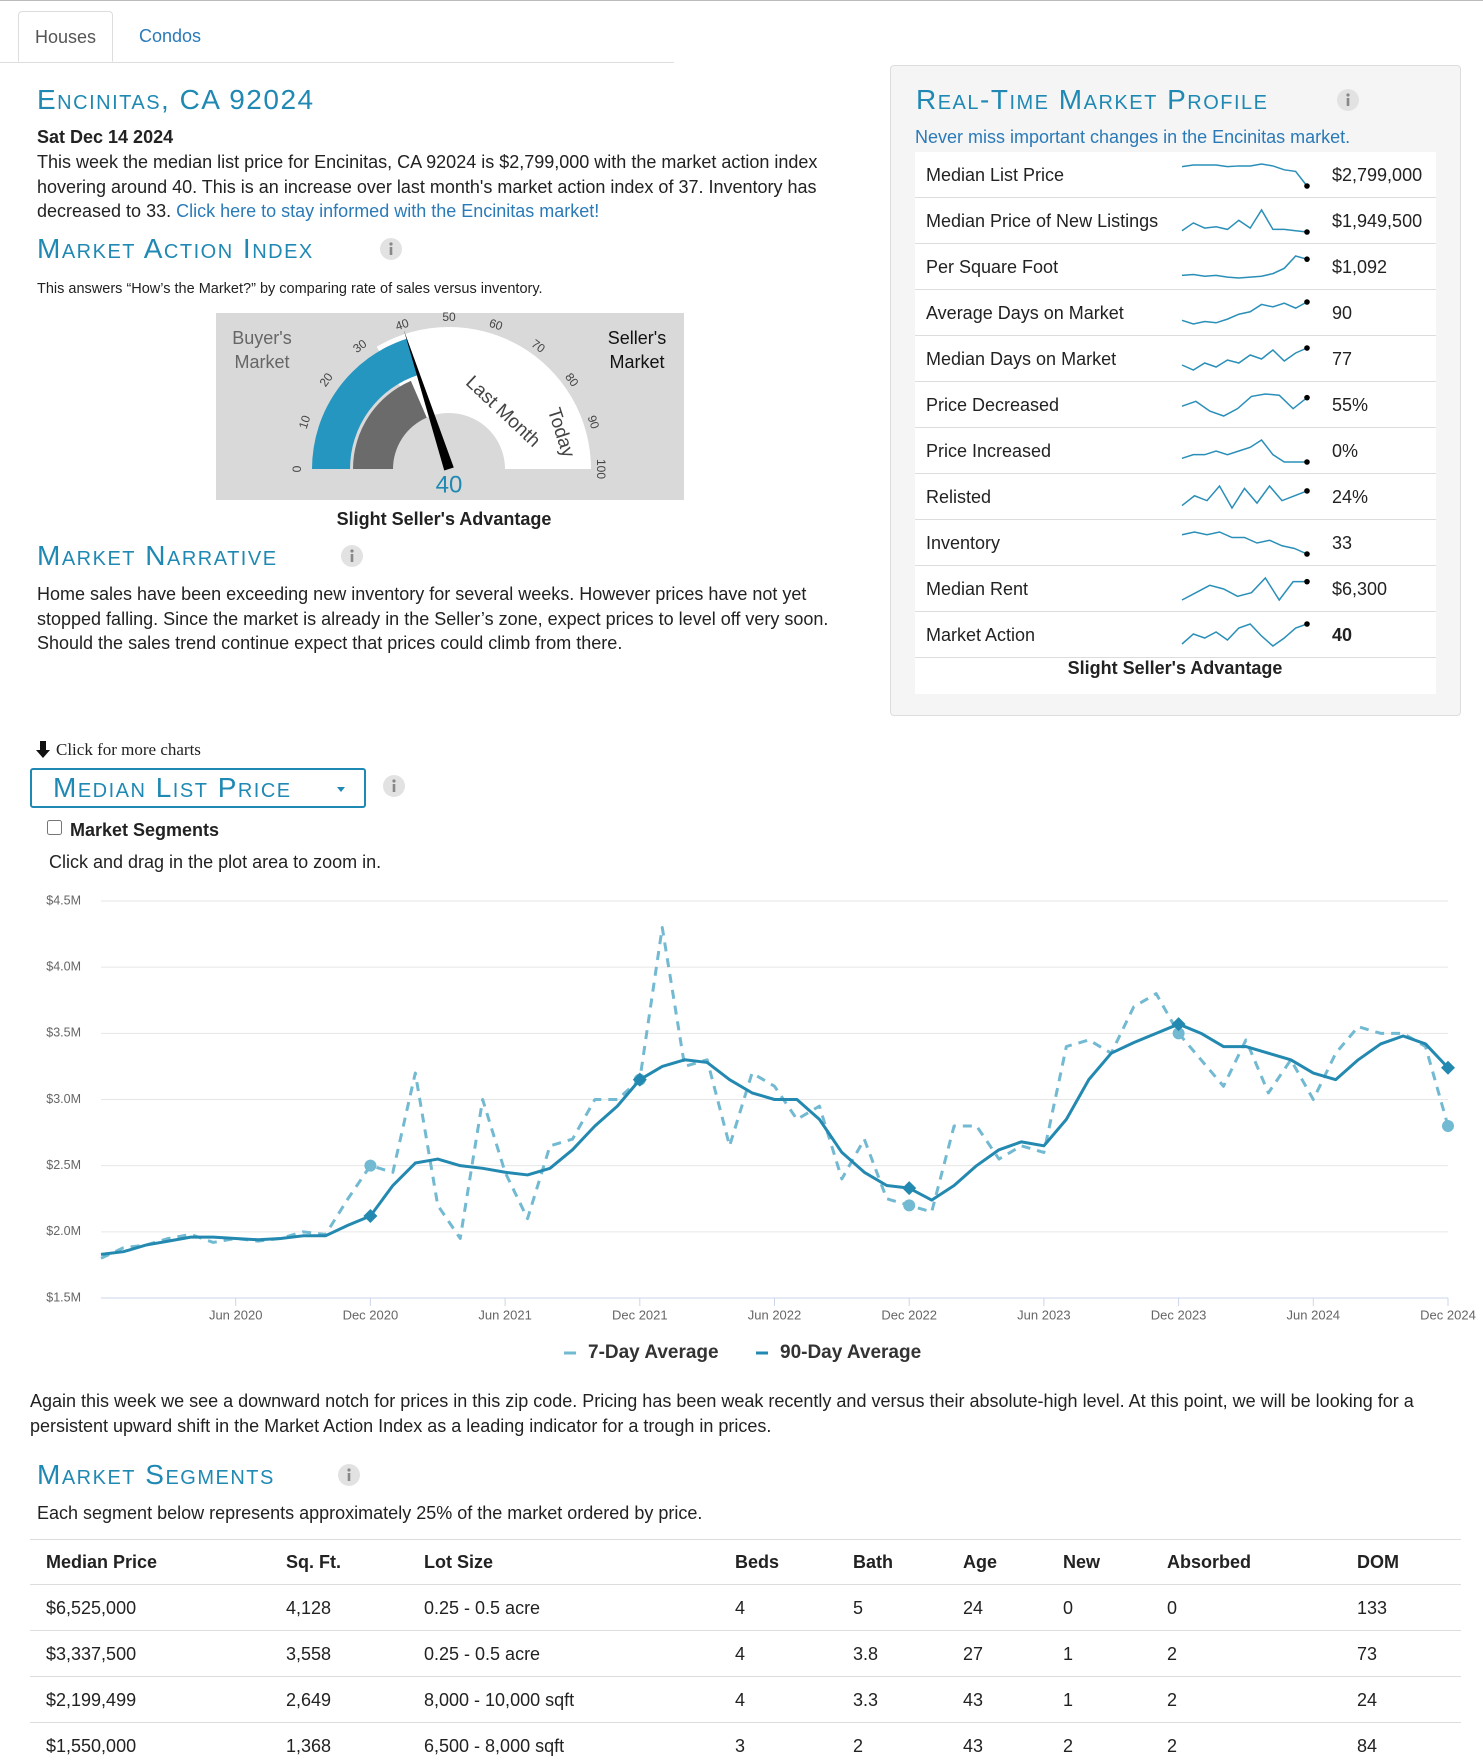  Describe the element at coordinates (745, 1722) in the screenshot. I see `table-rule` at that location.